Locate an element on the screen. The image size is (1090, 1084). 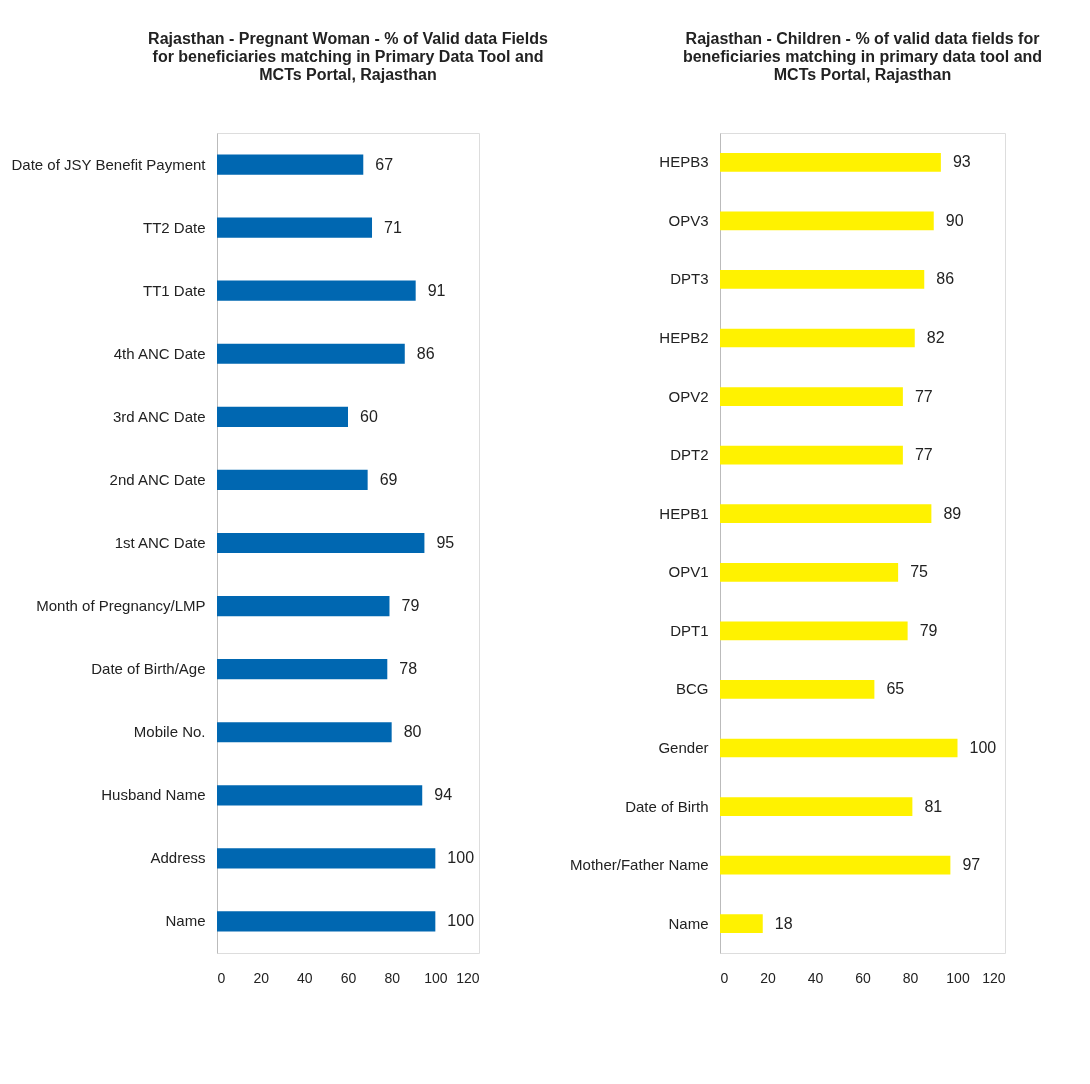
y-tick-label: OPV1 is located at coordinates (688, 572).